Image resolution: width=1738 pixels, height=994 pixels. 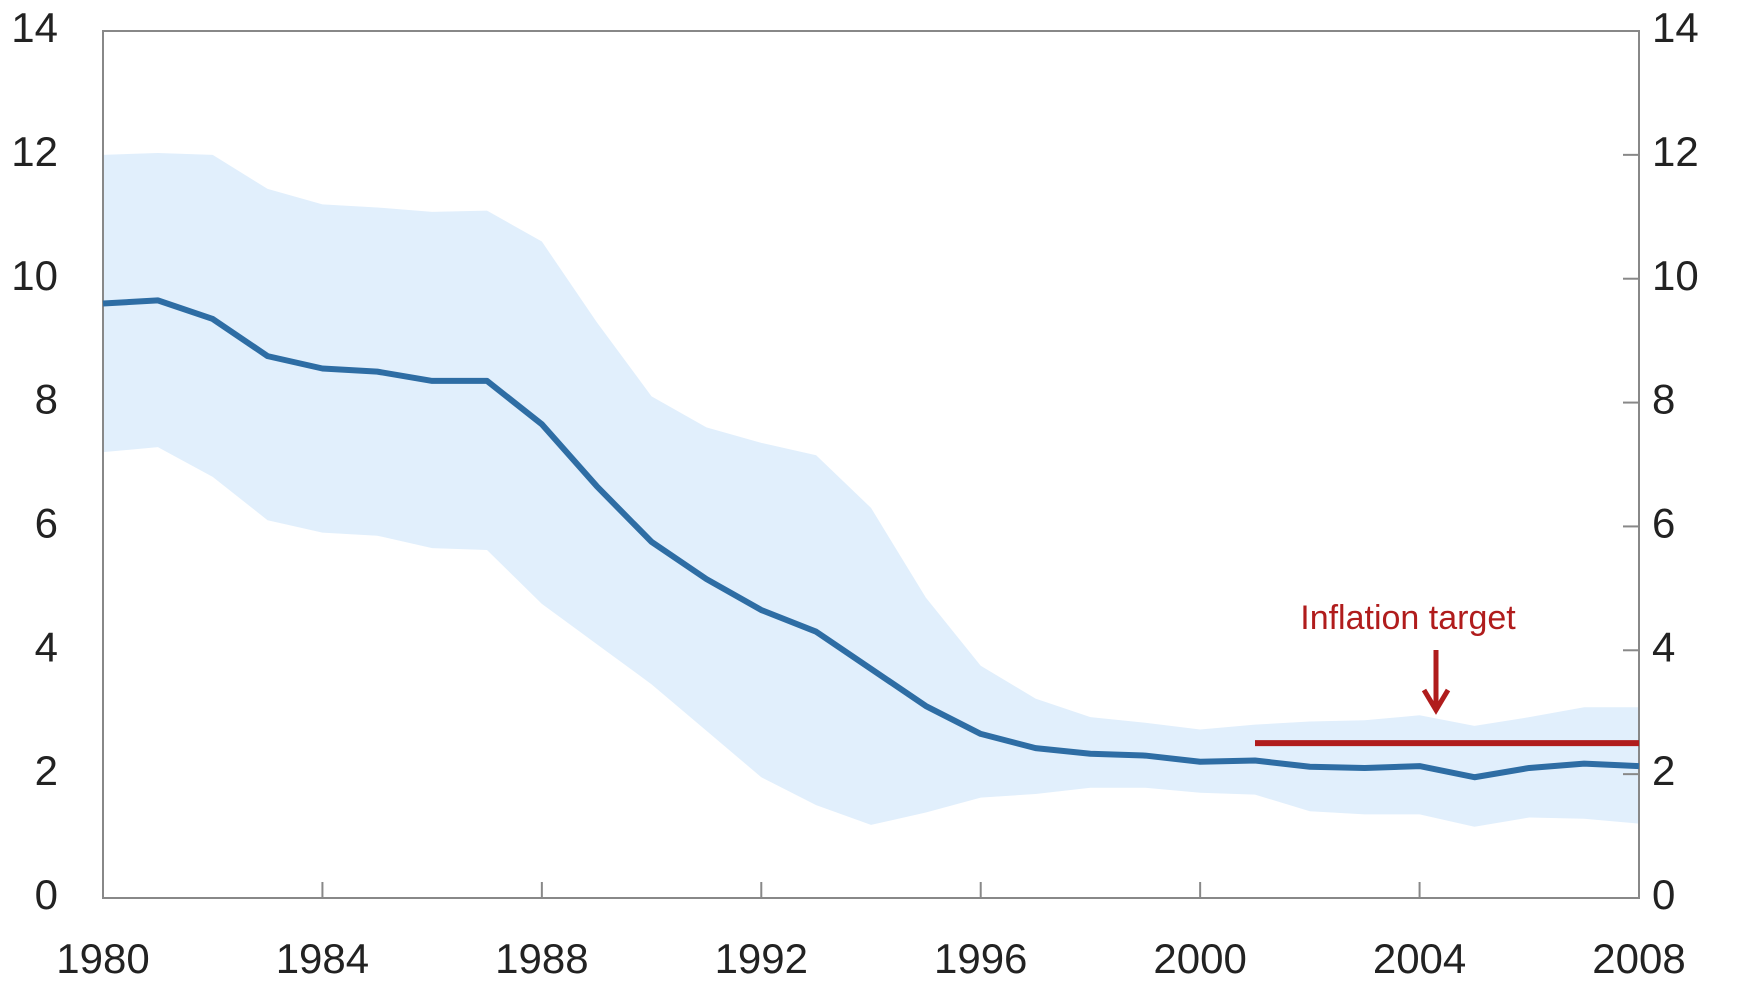 What do you see at coordinates (1675, 275) in the screenshot?
I see `y2-tick-label: 10` at bounding box center [1675, 275].